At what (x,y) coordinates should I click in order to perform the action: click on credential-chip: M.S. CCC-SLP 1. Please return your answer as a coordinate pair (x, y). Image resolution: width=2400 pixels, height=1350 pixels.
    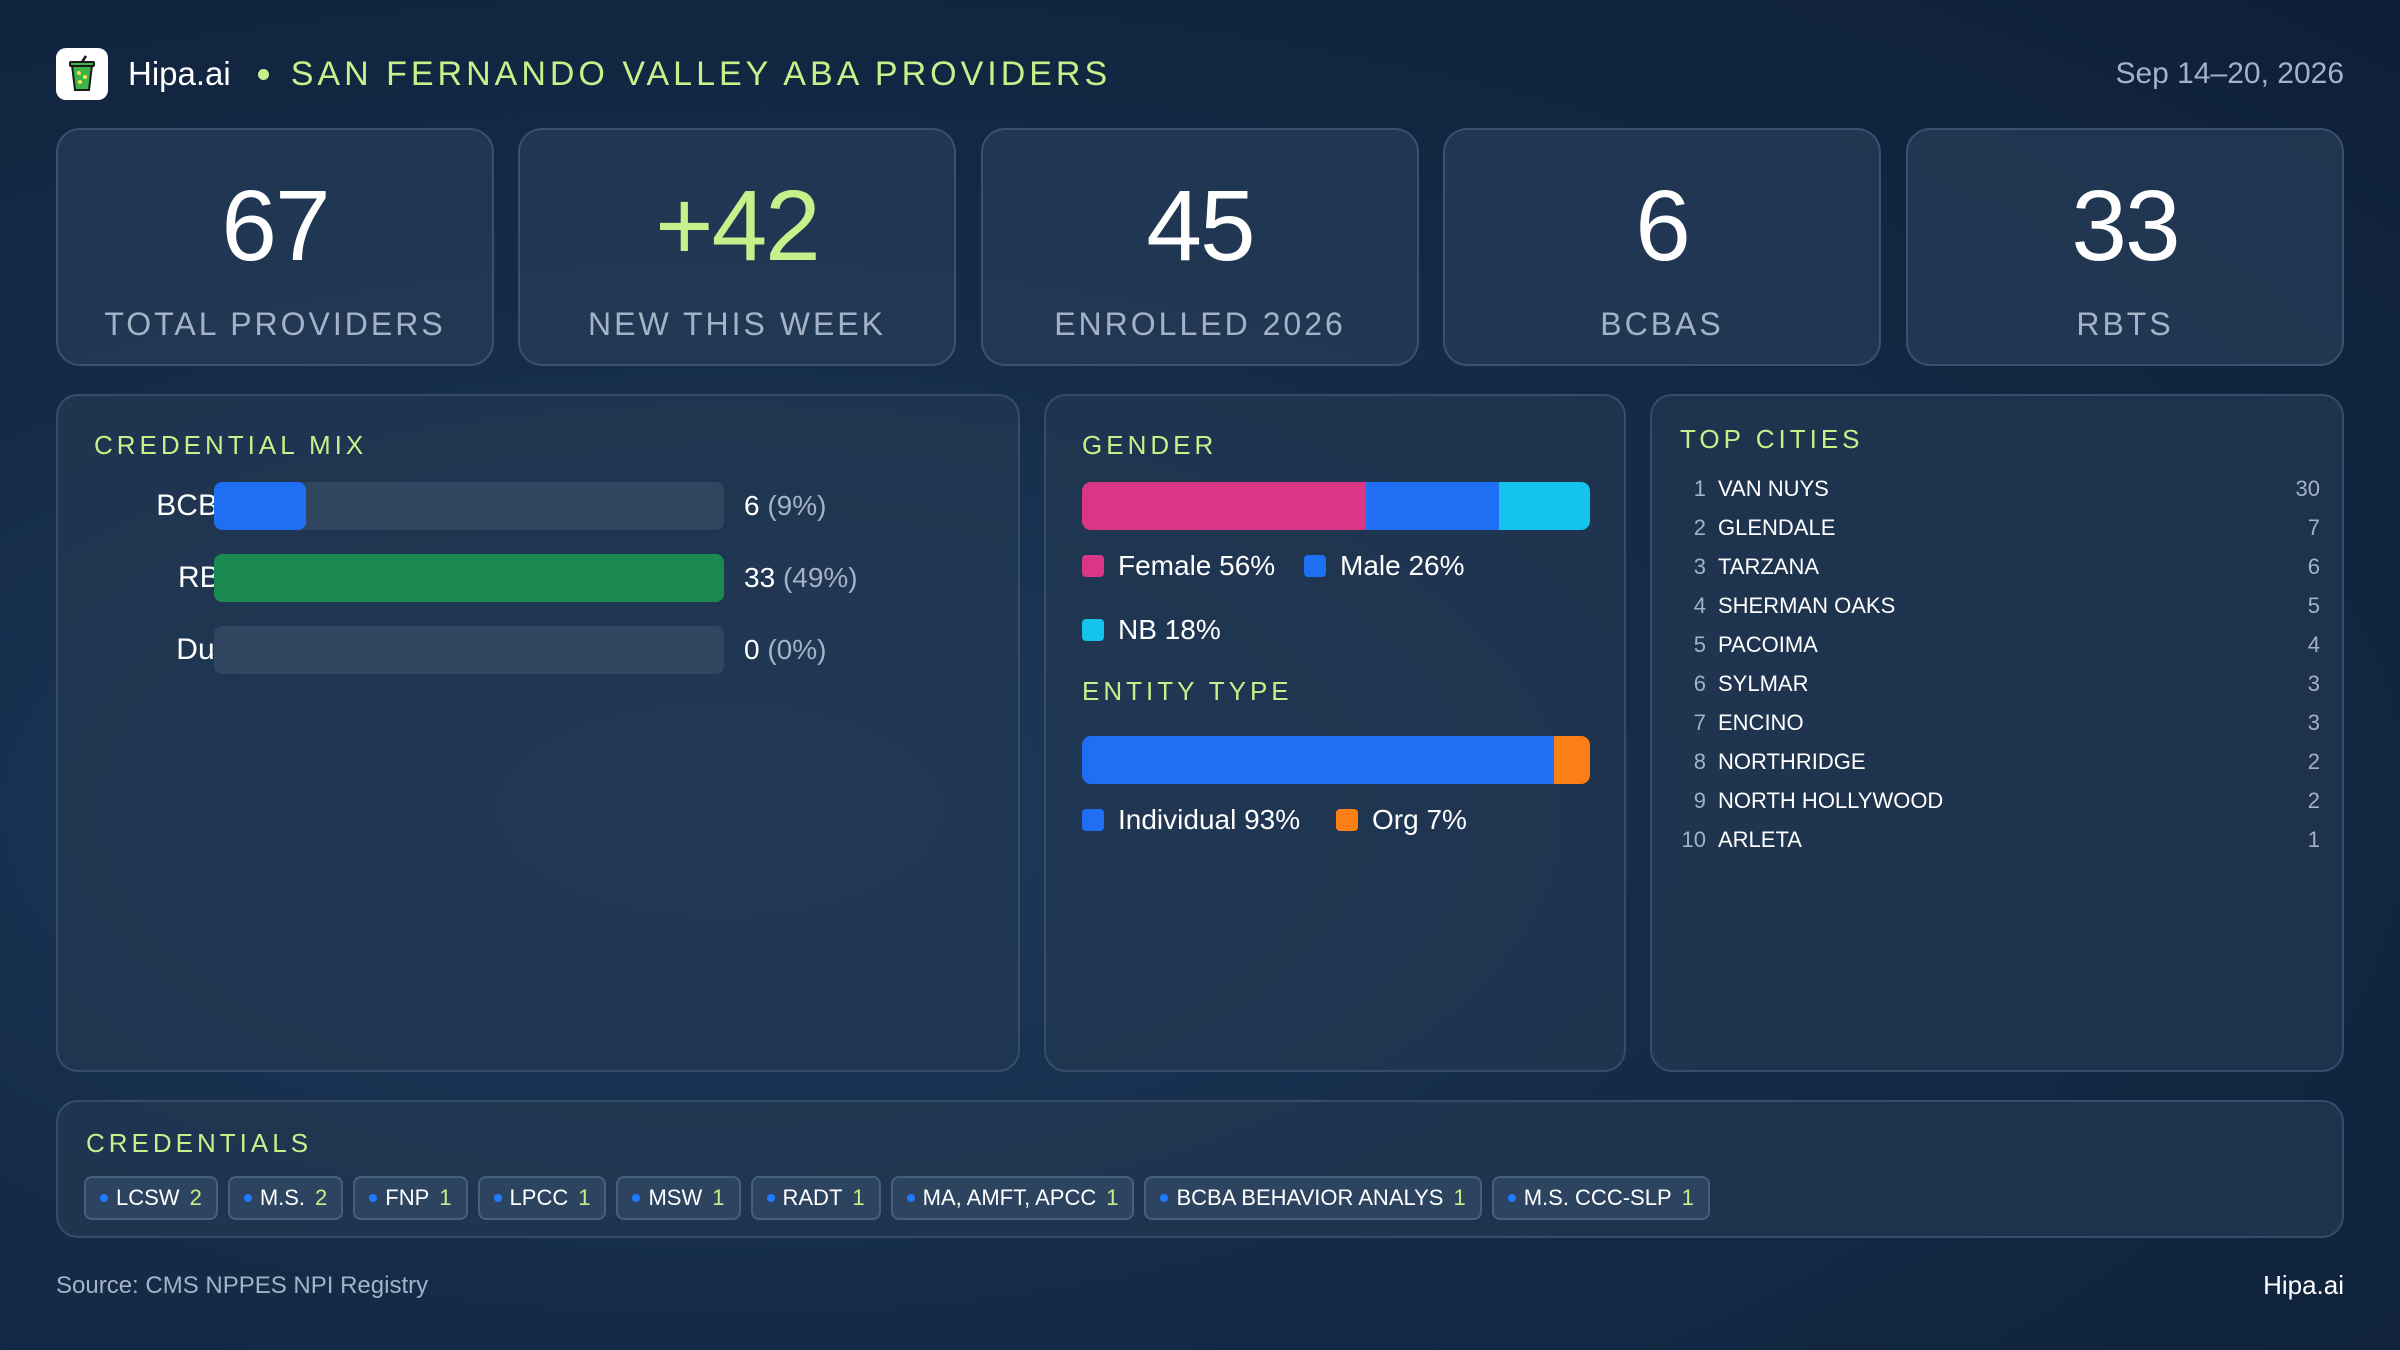
    Looking at the image, I should click on (1600, 1198).